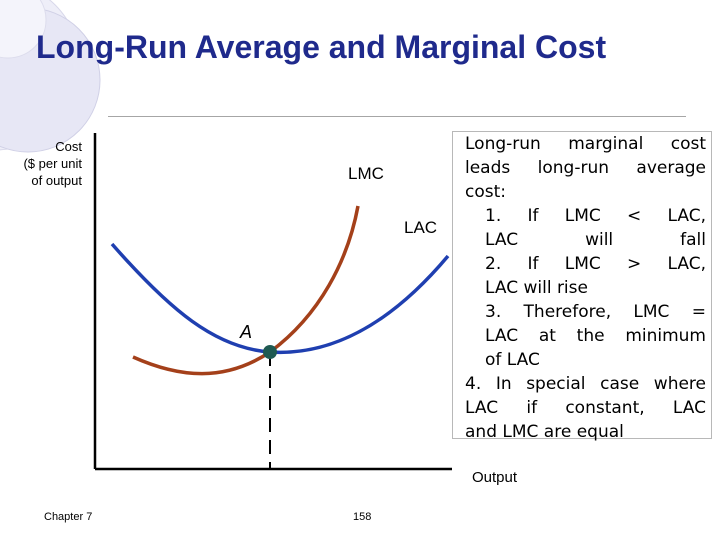 This screenshot has height=540, width=720. What do you see at coordinates (52, 163) in the screenshot?
I see `y-axis-label: Cost ($ per unit of output` at bounding box center [52, 163].